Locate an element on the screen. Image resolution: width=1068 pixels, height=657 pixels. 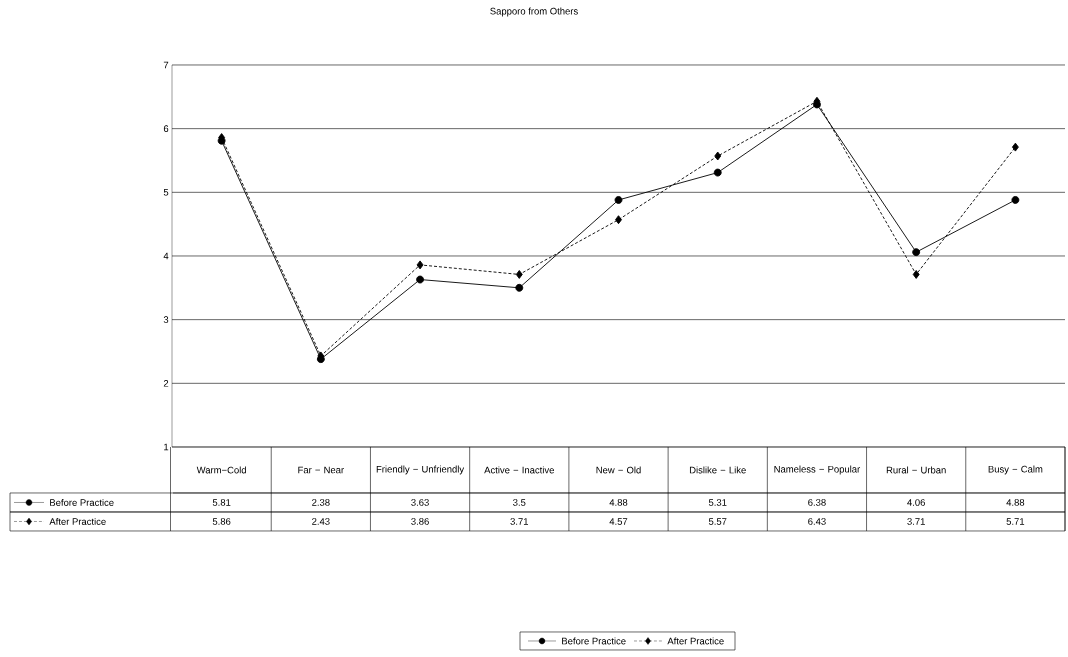
chart-title: Sapporo from Others is located at coordinates (534, 12).